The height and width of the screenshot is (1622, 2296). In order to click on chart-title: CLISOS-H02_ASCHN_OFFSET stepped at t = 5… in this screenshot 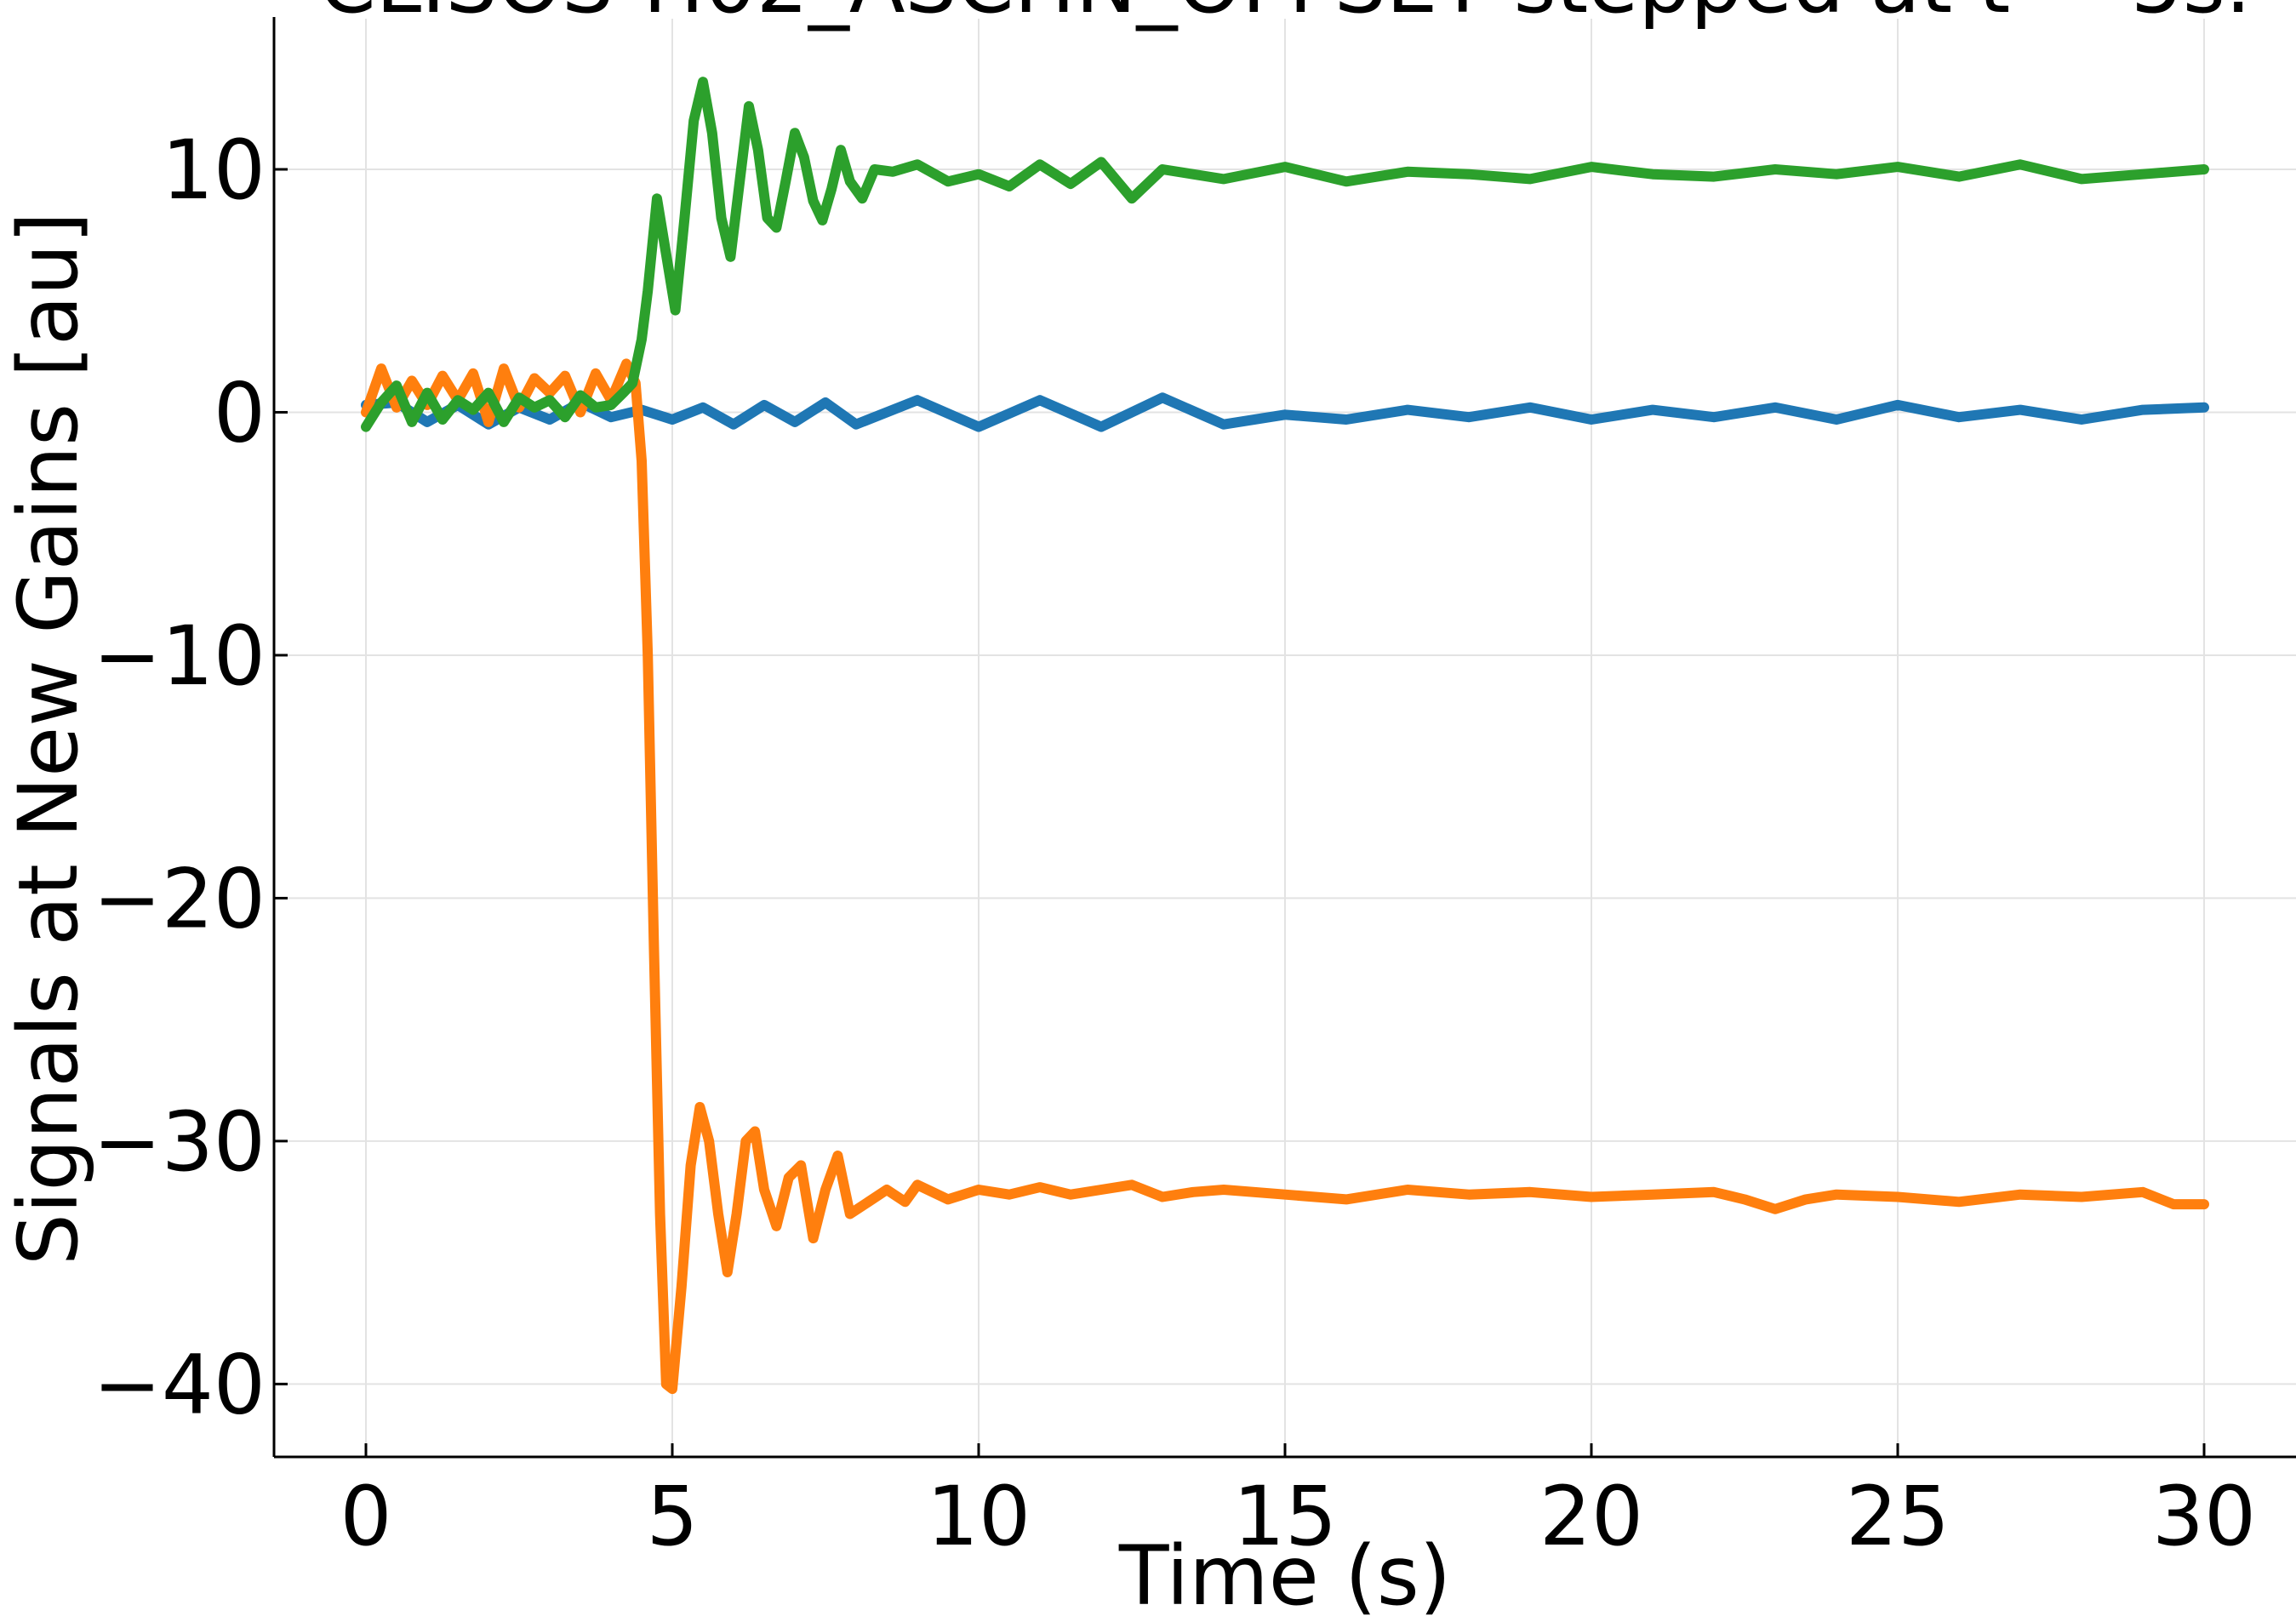, I will do `click(1285, 15)`.